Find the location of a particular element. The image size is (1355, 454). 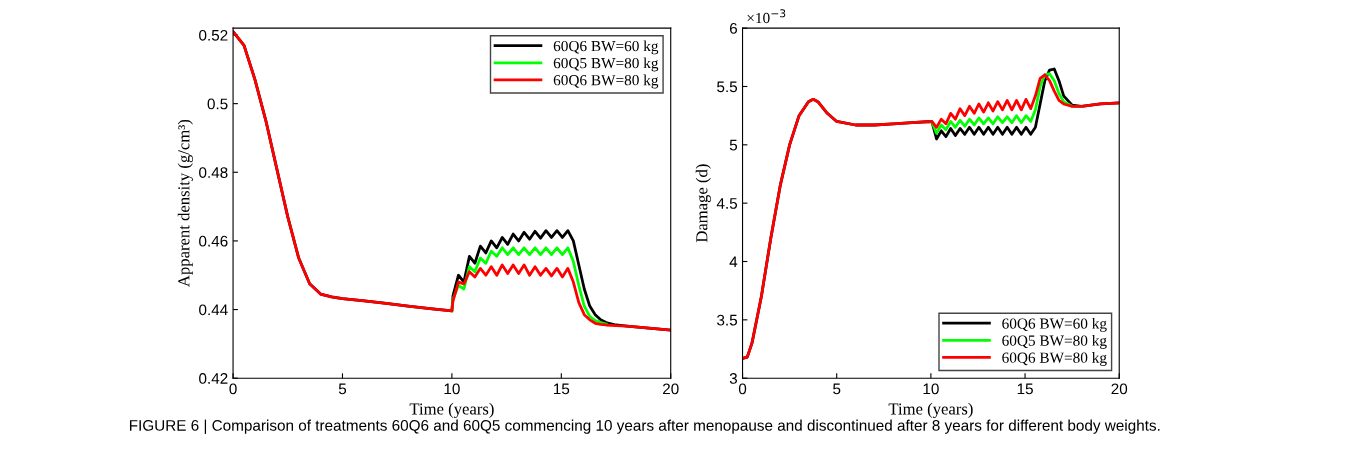

y-tick-label: 4.5 is located at coordinates (727, 203).